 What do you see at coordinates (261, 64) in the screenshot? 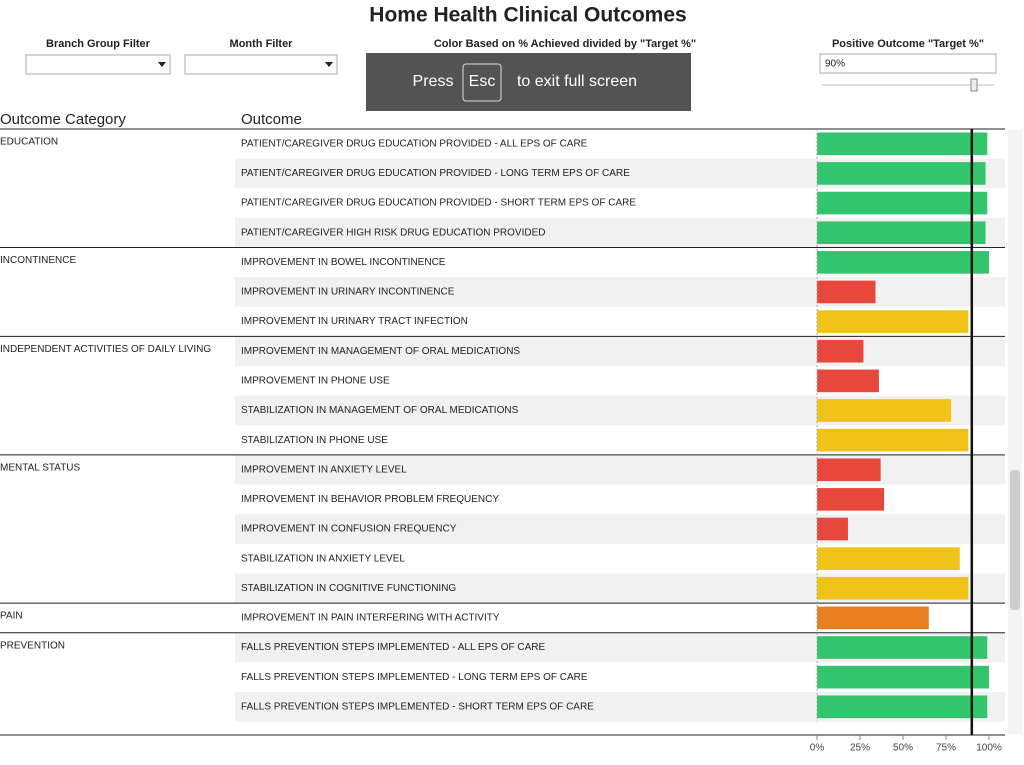
I see `month-dropdown` at bounding box center [261, 64].